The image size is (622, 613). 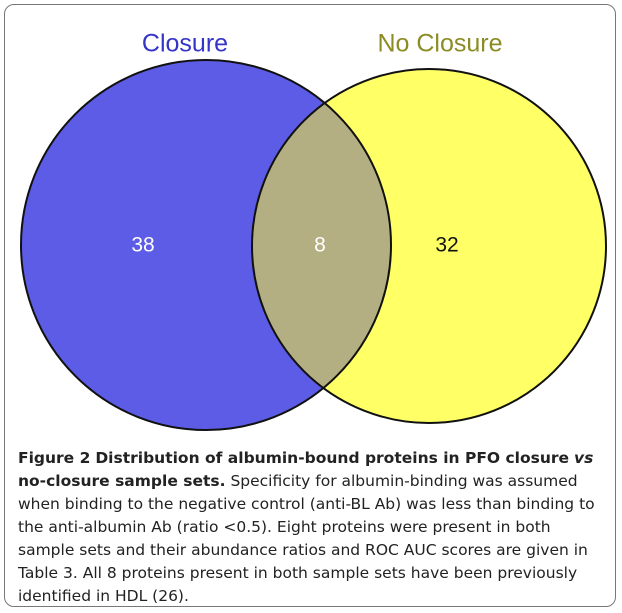 What do you see at coordinates (446, 245) in the screenshot?
I see `set-count: 32` at bounding box center [446, 245].